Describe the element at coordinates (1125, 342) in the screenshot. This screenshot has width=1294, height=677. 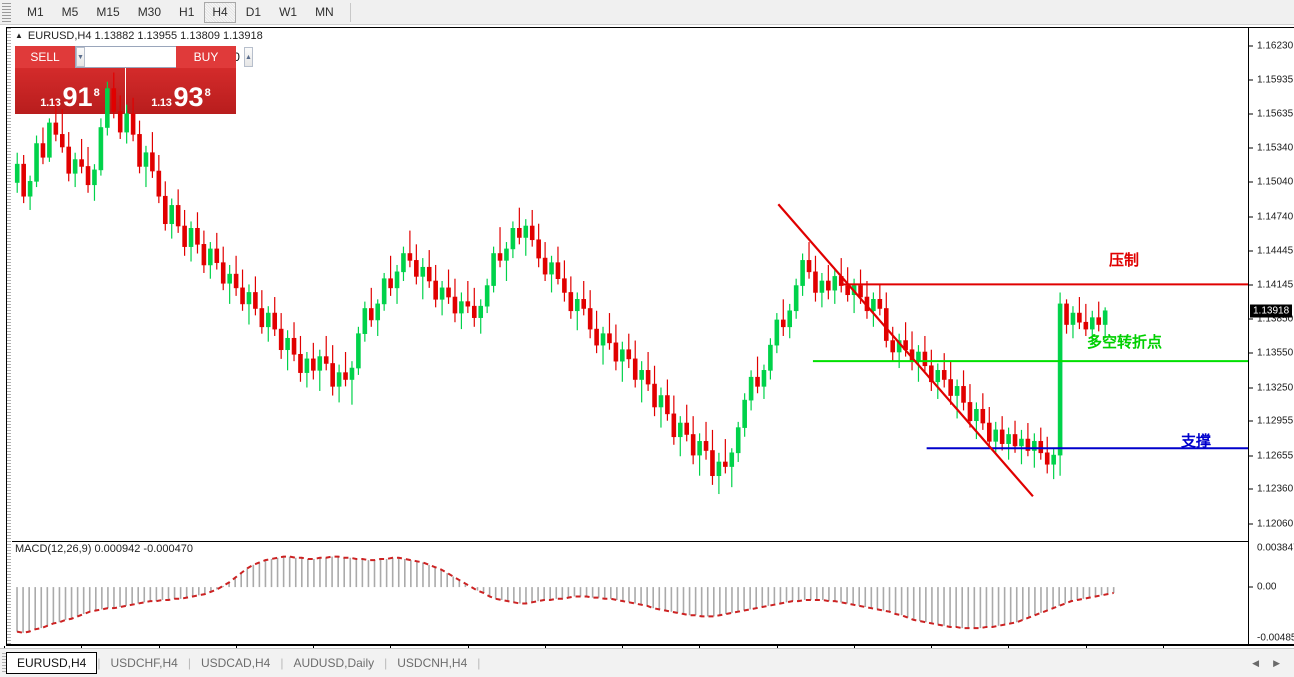
I see `annotation-pivot: 多空转折点` at that location.